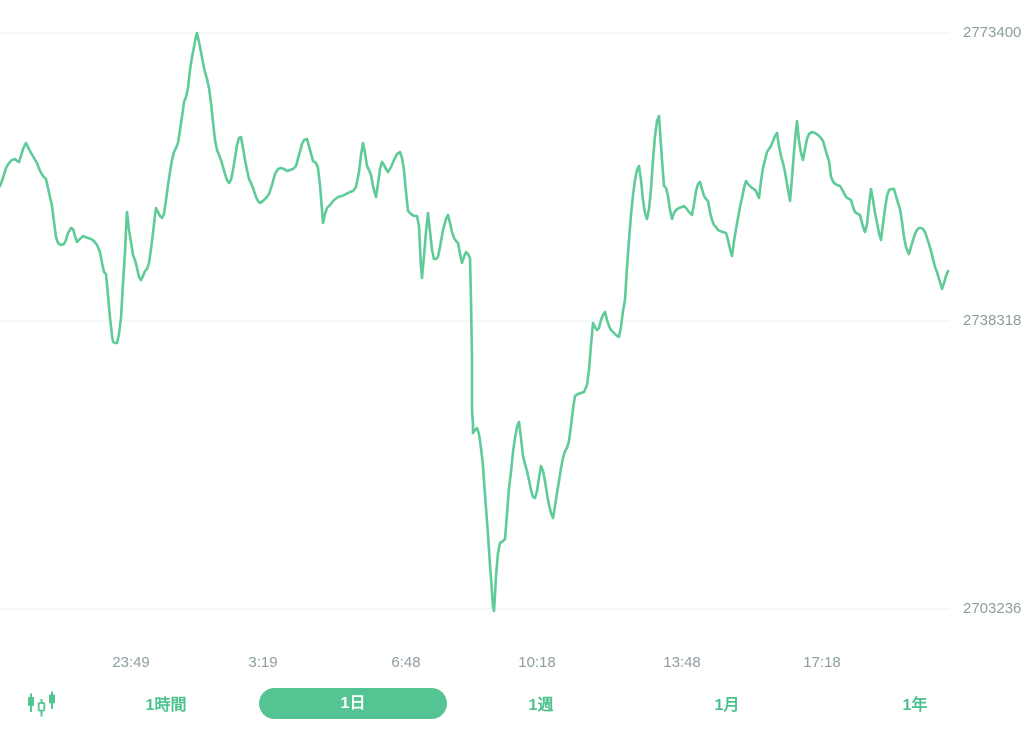 Image resolution: width=1024 pixels, height=731 pixels. I want to click on x-axis-label: 10:18, so click(537, 662).